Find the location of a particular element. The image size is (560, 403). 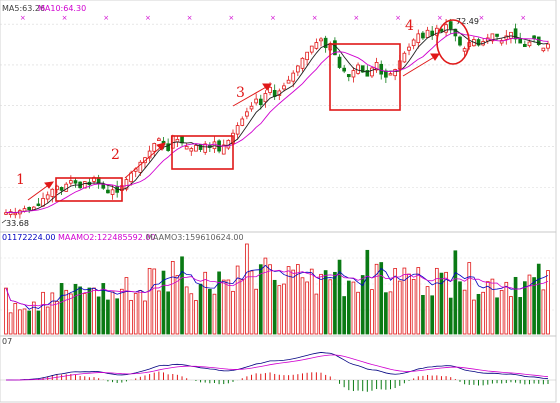

arrow-4-head is located at coordinates (435, 57).